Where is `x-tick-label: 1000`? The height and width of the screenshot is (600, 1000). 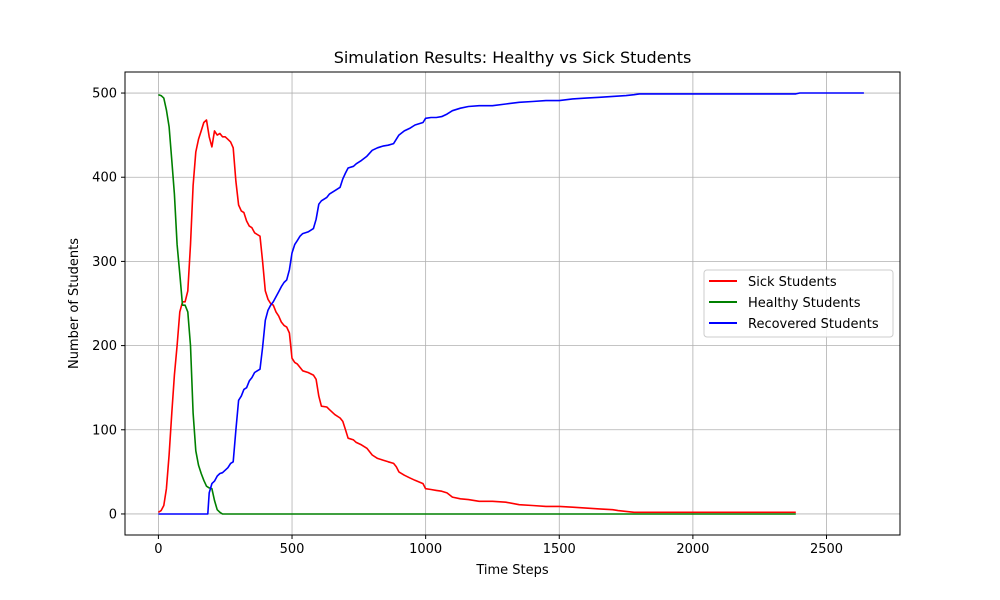
x-tick-label: 1000 is located at coordinates (425, 549).